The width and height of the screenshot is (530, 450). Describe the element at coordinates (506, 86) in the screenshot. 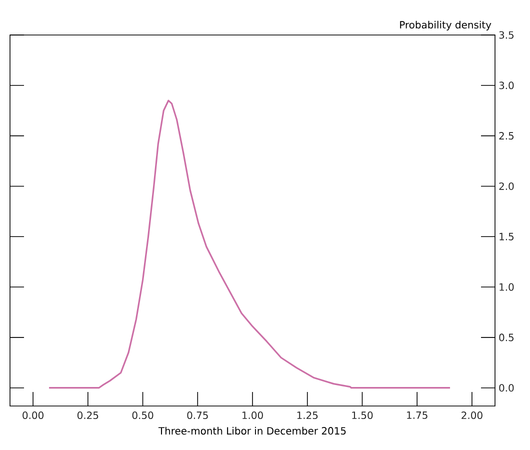

I see `y-tick-label: 3.0` at that location.